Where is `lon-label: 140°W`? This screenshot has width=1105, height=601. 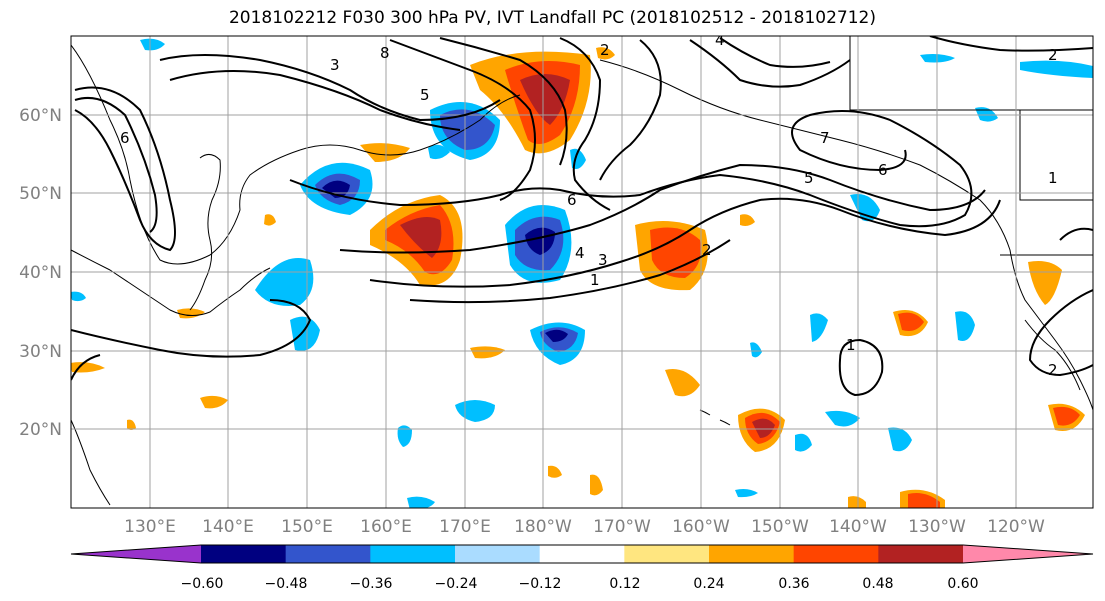 lon-label: 140°W is located at coordinates (858, 527).